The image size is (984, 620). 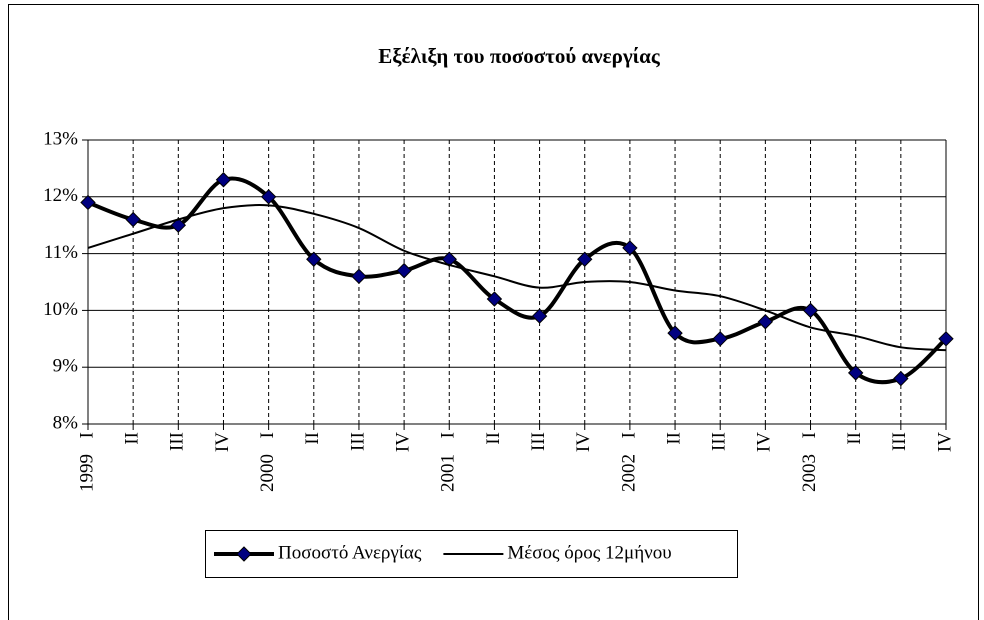 I want to click on y-tick-label: 10%, so click(x=60, y=309).